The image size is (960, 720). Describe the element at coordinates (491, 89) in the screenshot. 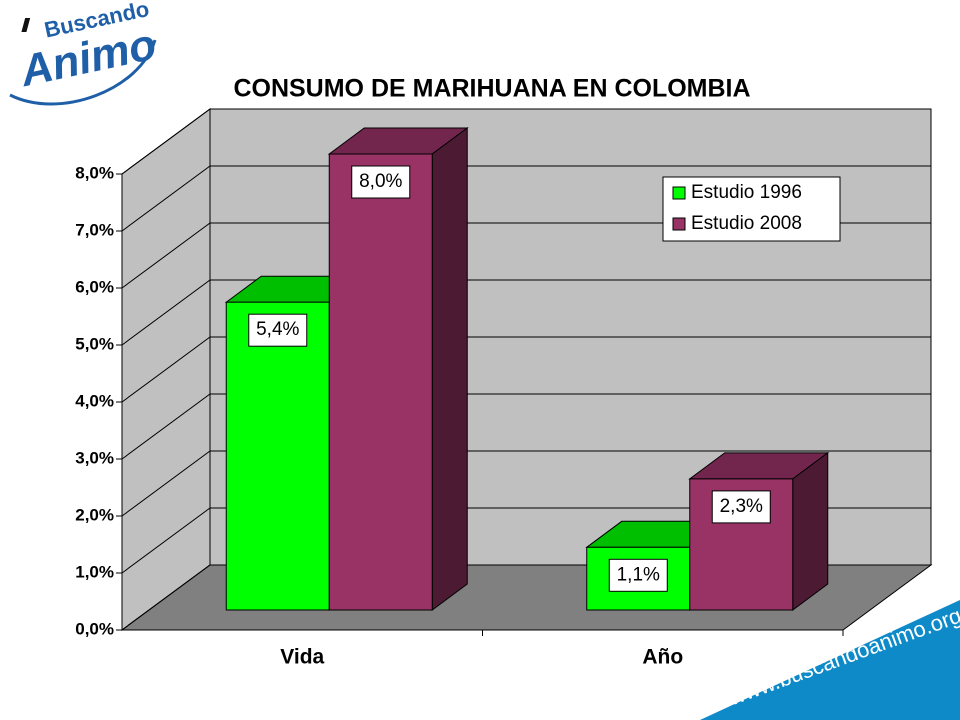

I see `chart-title: CONSUMO DE MARIHUANA EN COLOMBIA` at that location.